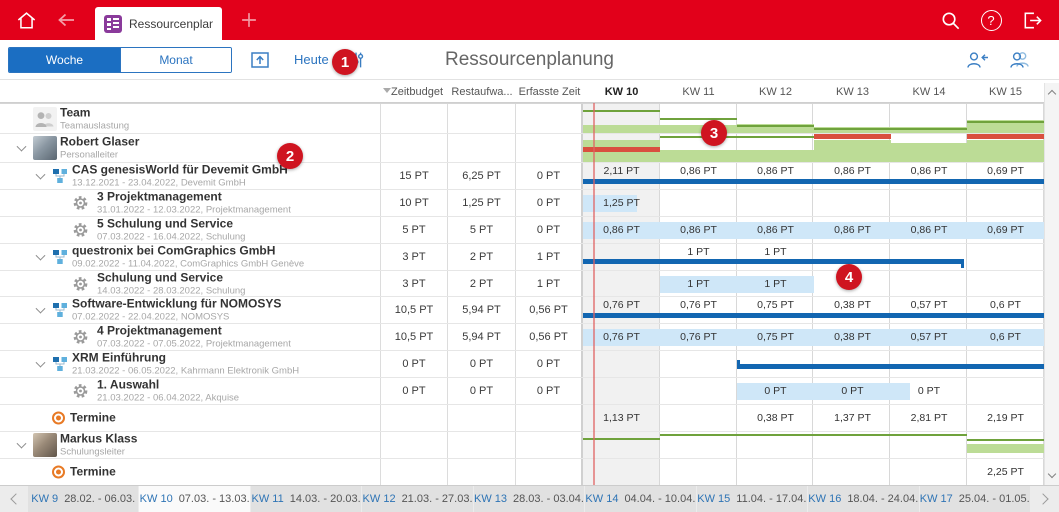 The width and height of the screenshot is (1059, 512). I want to click on restaufwand-cell, so click(482, 148).